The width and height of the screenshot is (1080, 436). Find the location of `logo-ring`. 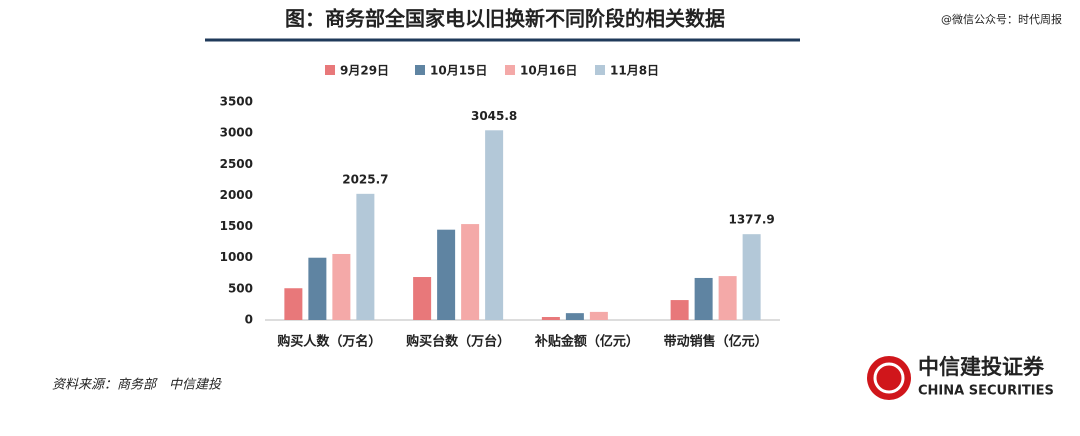

logo-ring is located at coordinates (889, 378).